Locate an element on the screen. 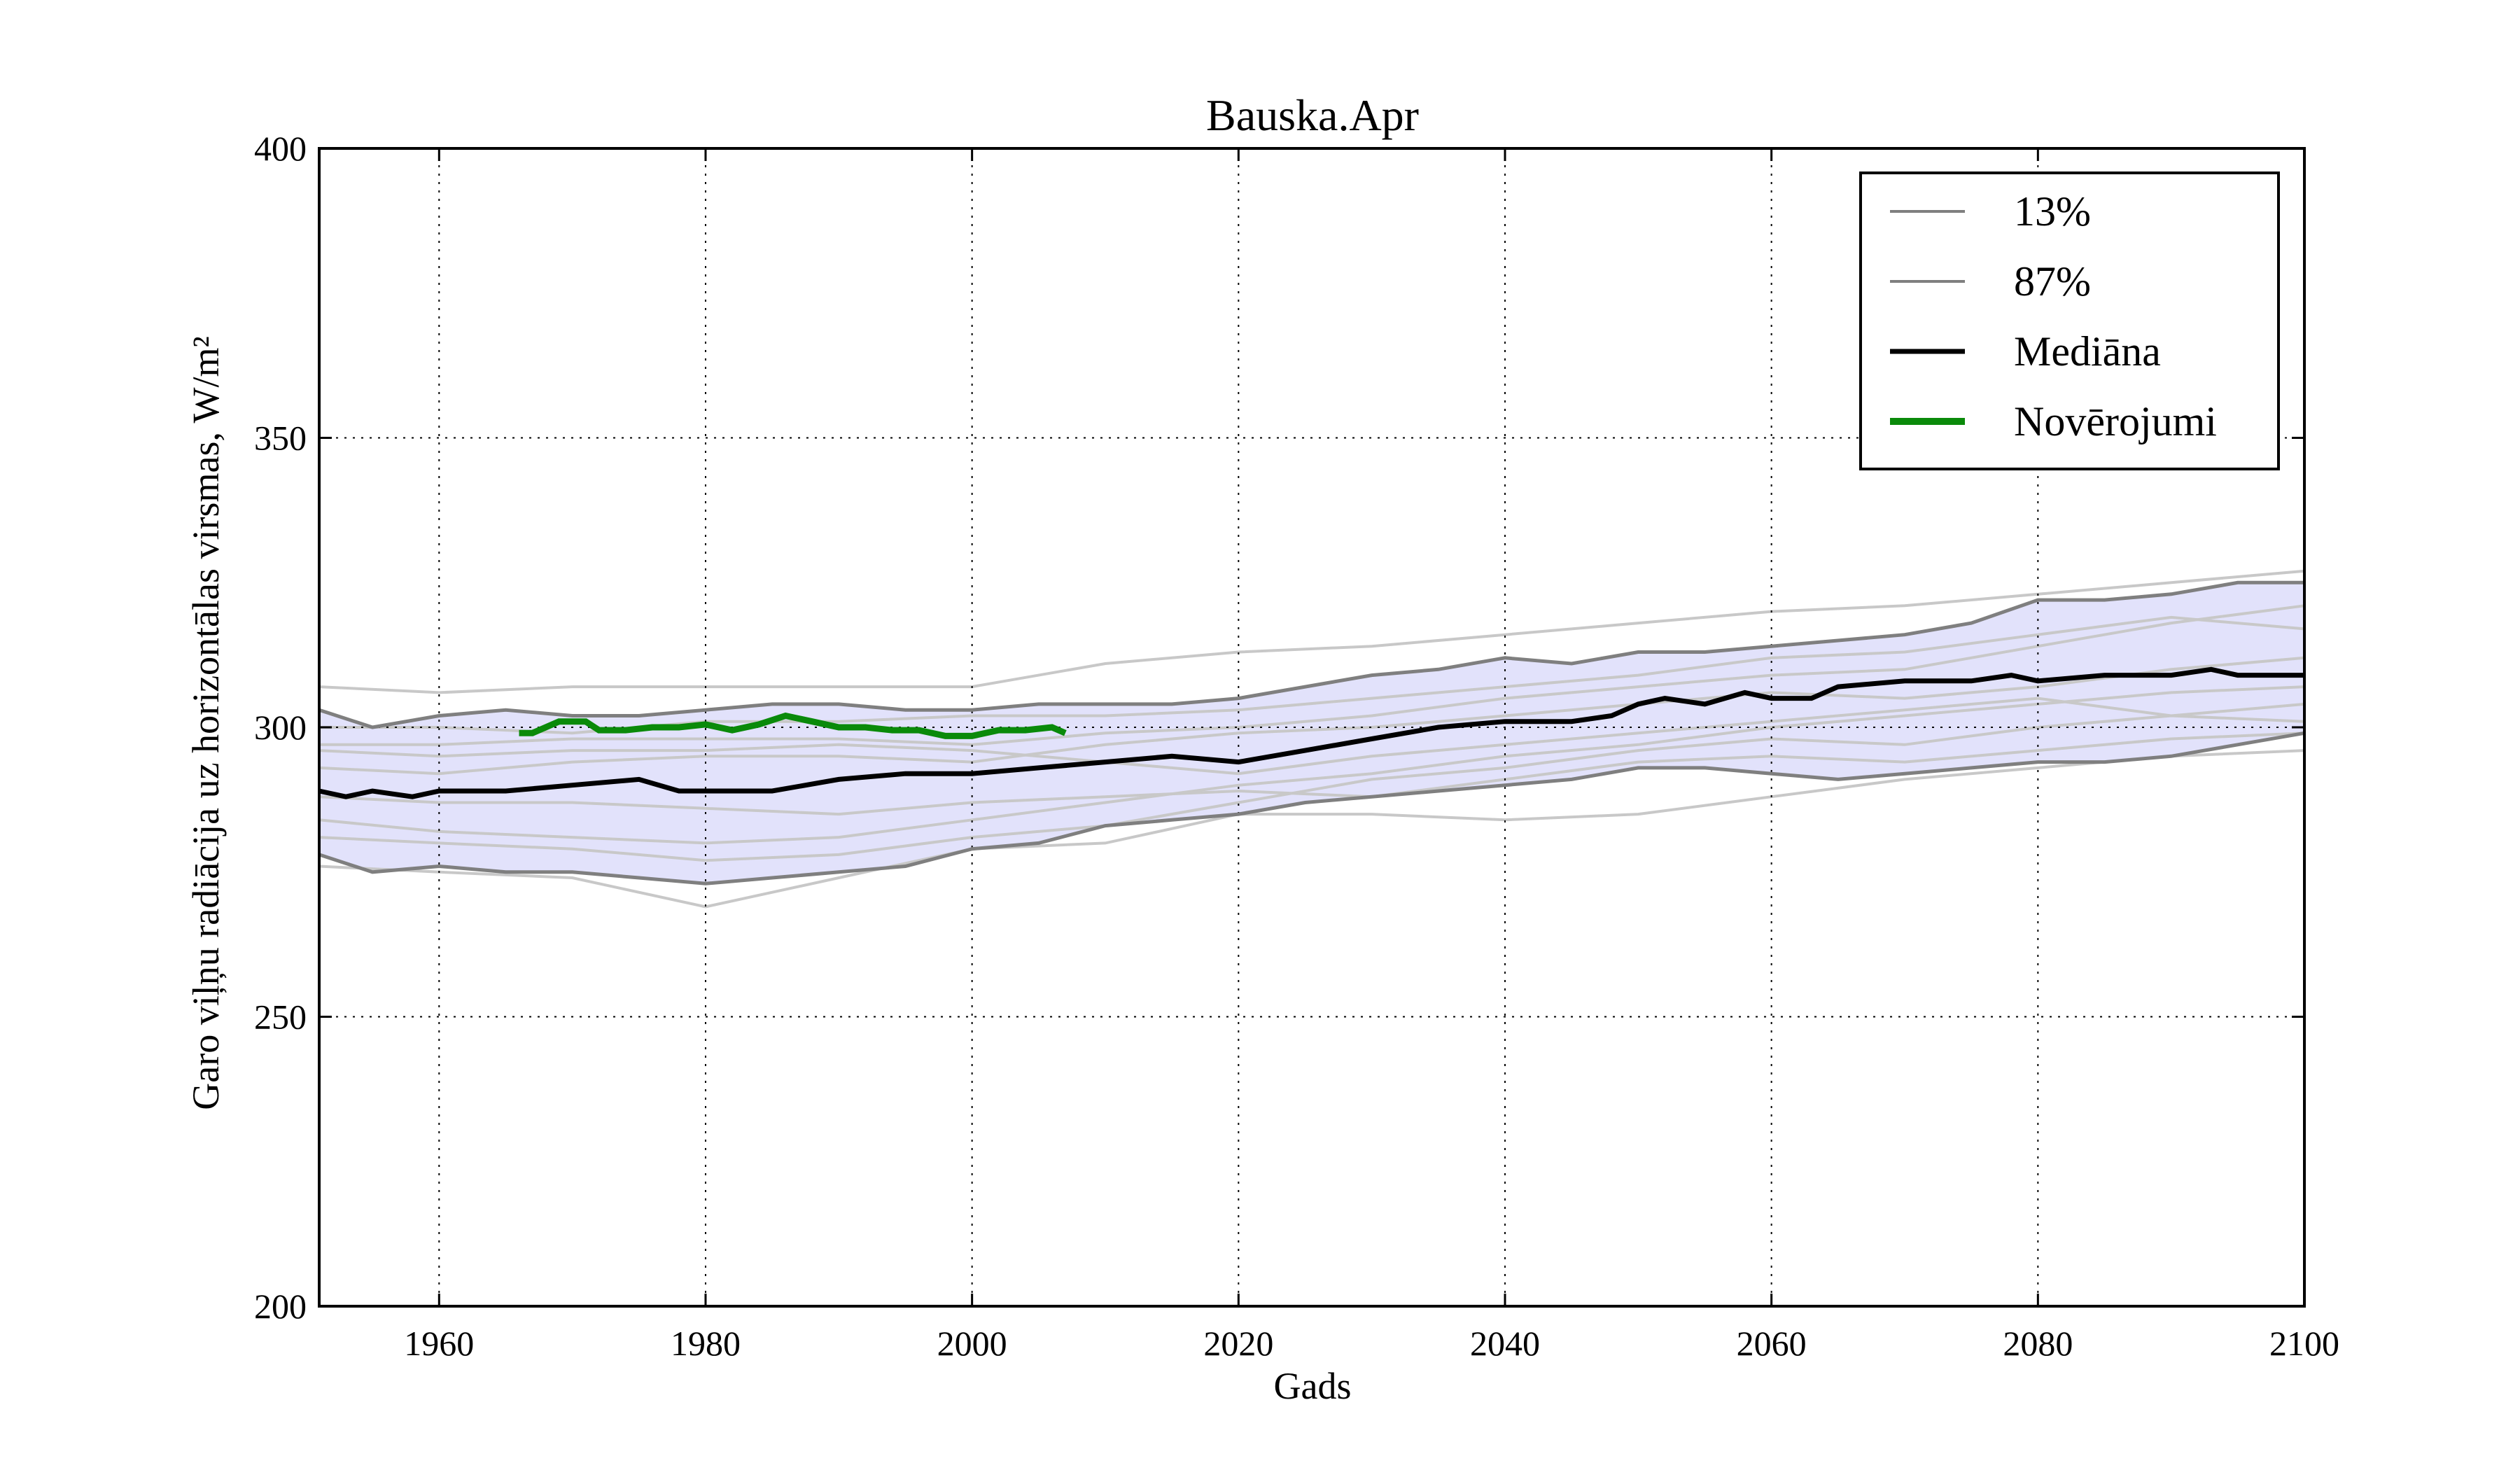  chart-title: Bauska.Apr is located at coordinates (1312, 115).